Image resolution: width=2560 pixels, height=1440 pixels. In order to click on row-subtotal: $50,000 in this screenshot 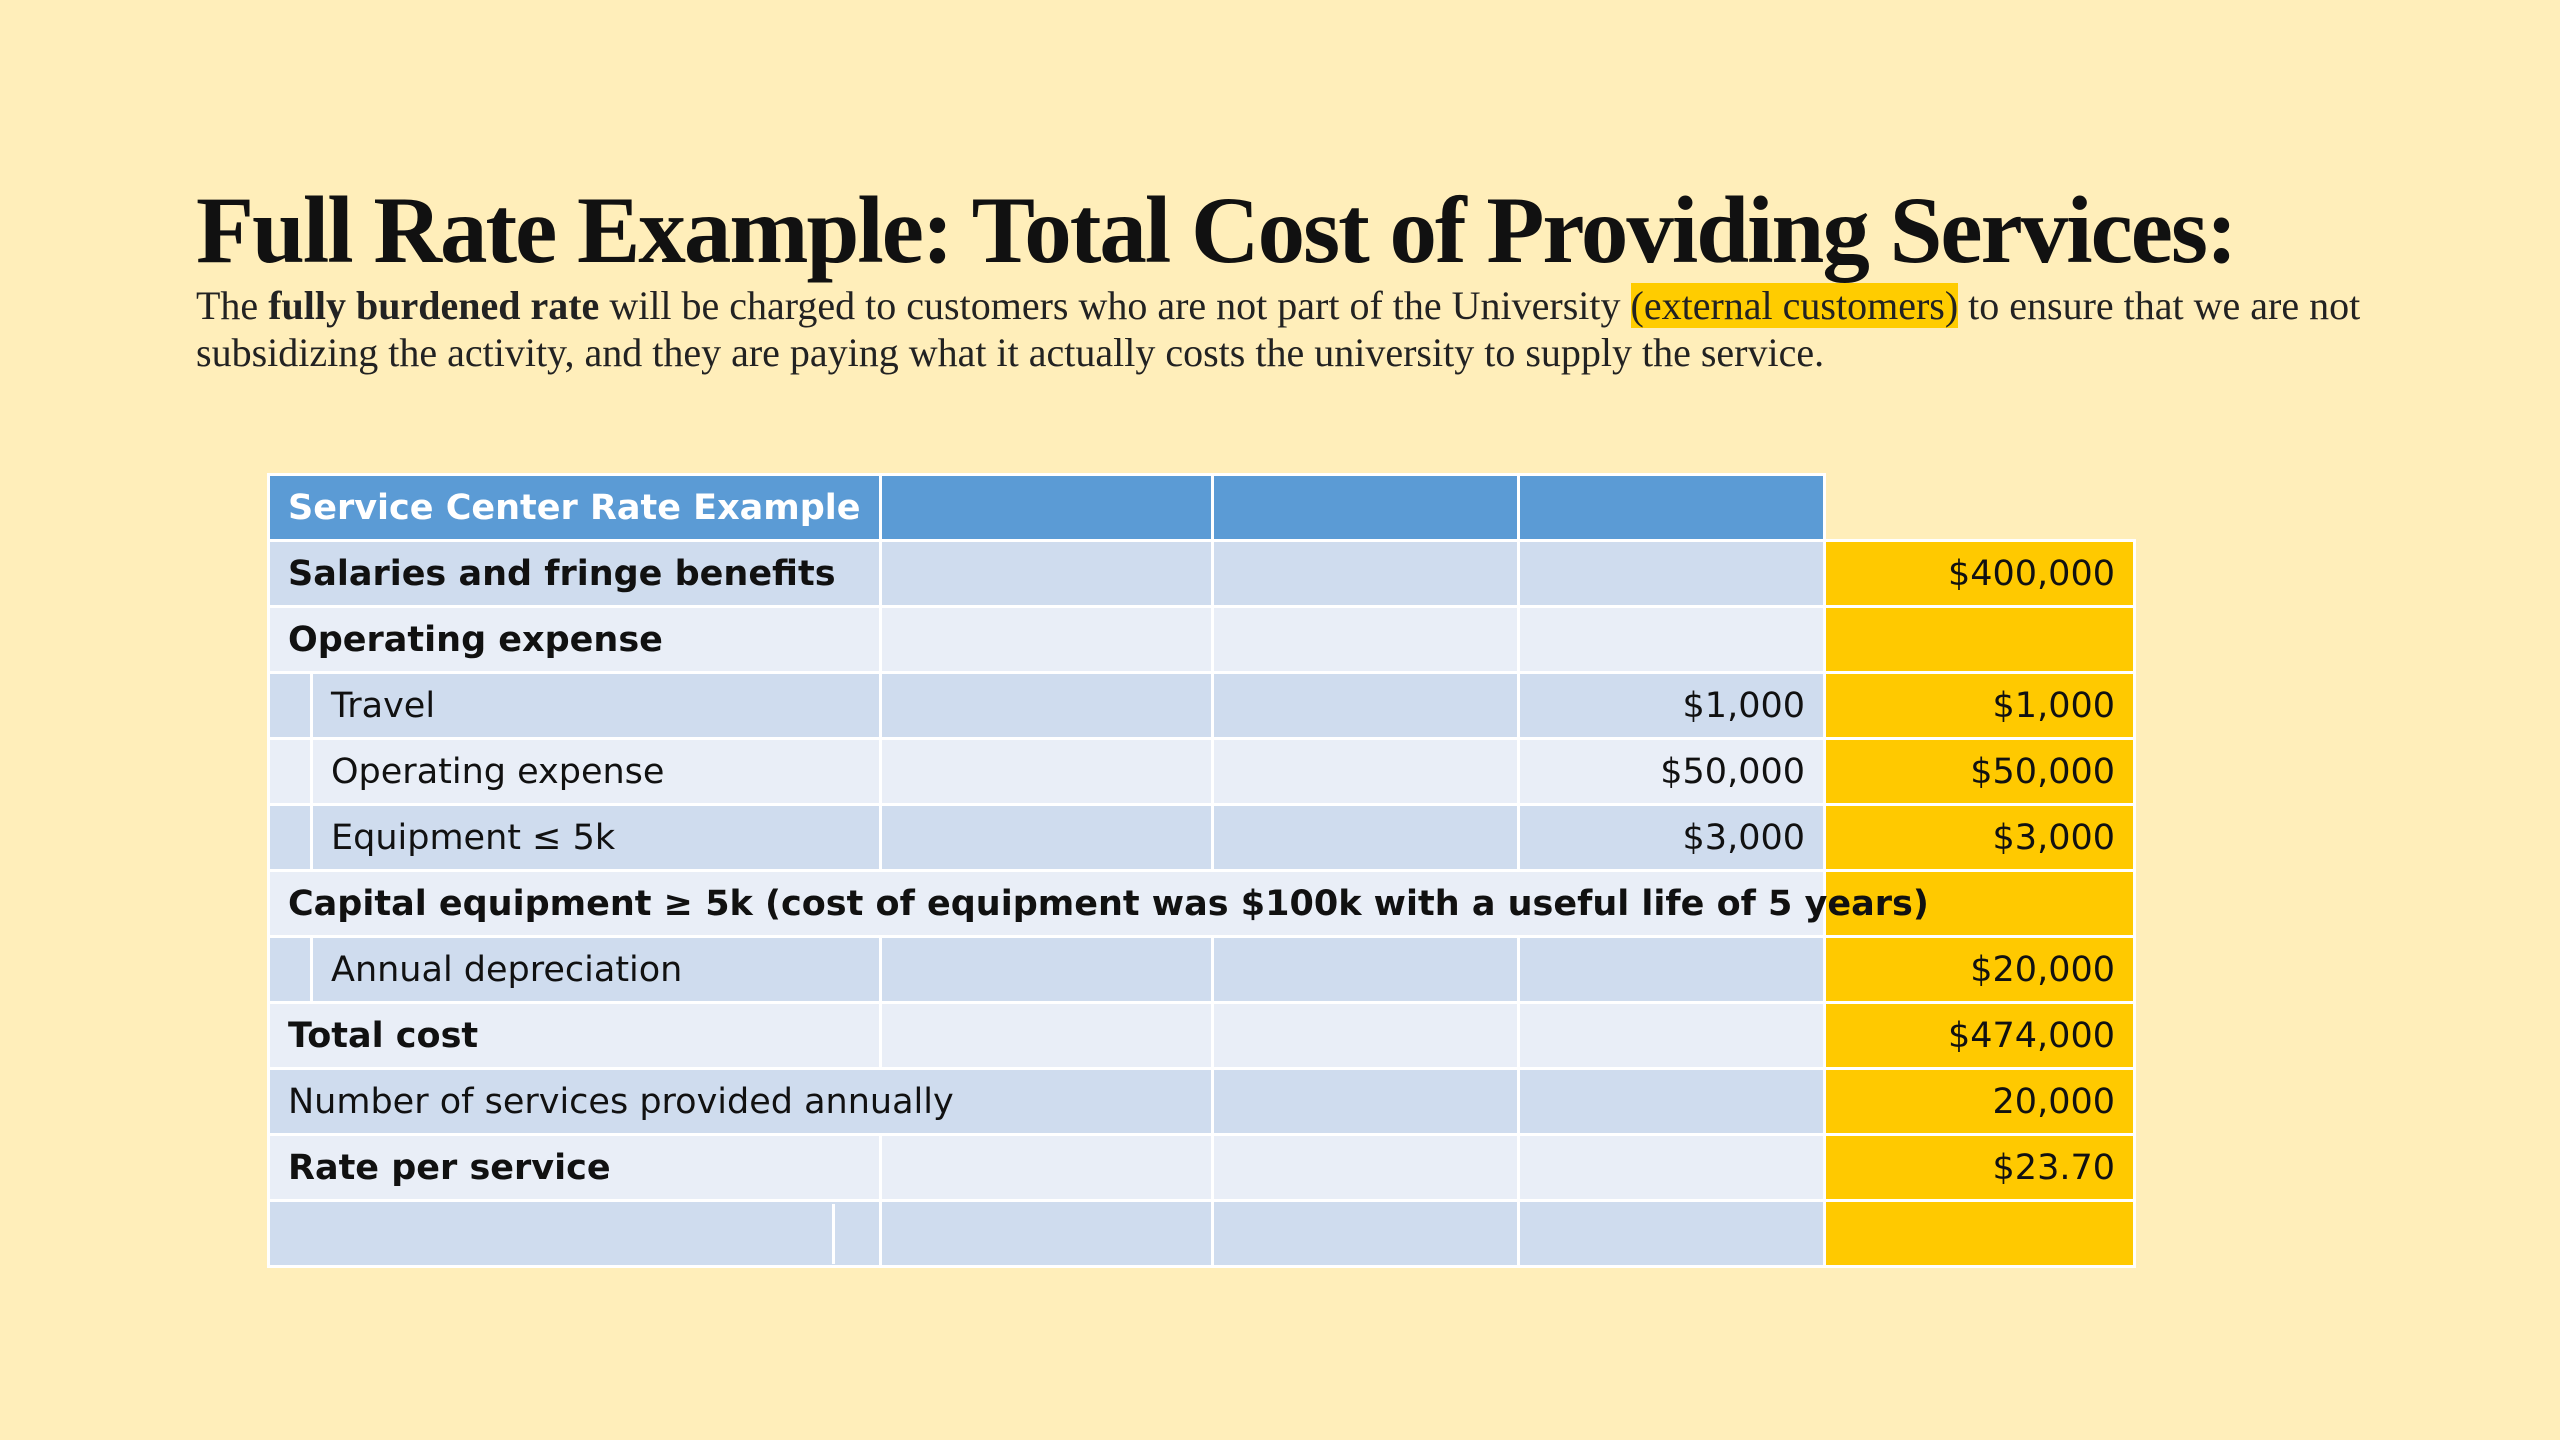, I will do `click(1671, 771)`.